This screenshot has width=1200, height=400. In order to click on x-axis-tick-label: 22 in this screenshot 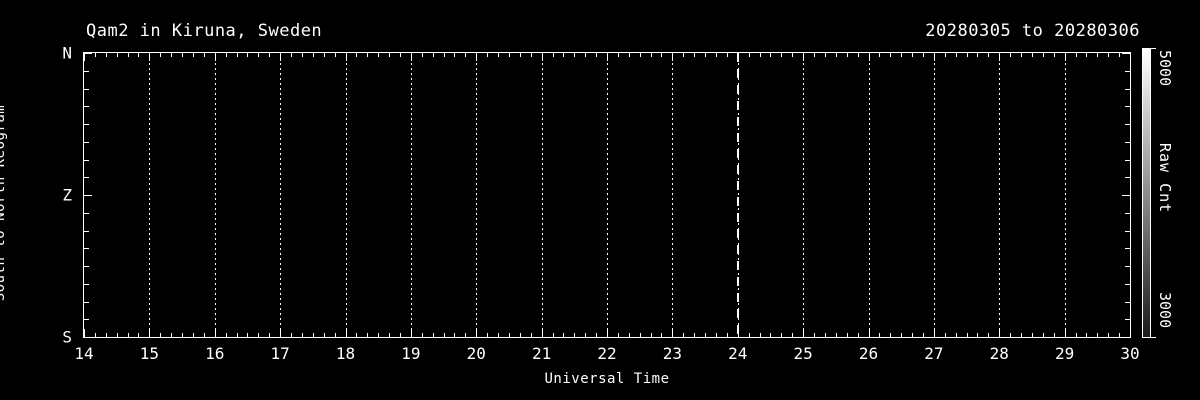, I will do `click(607, 353)`.